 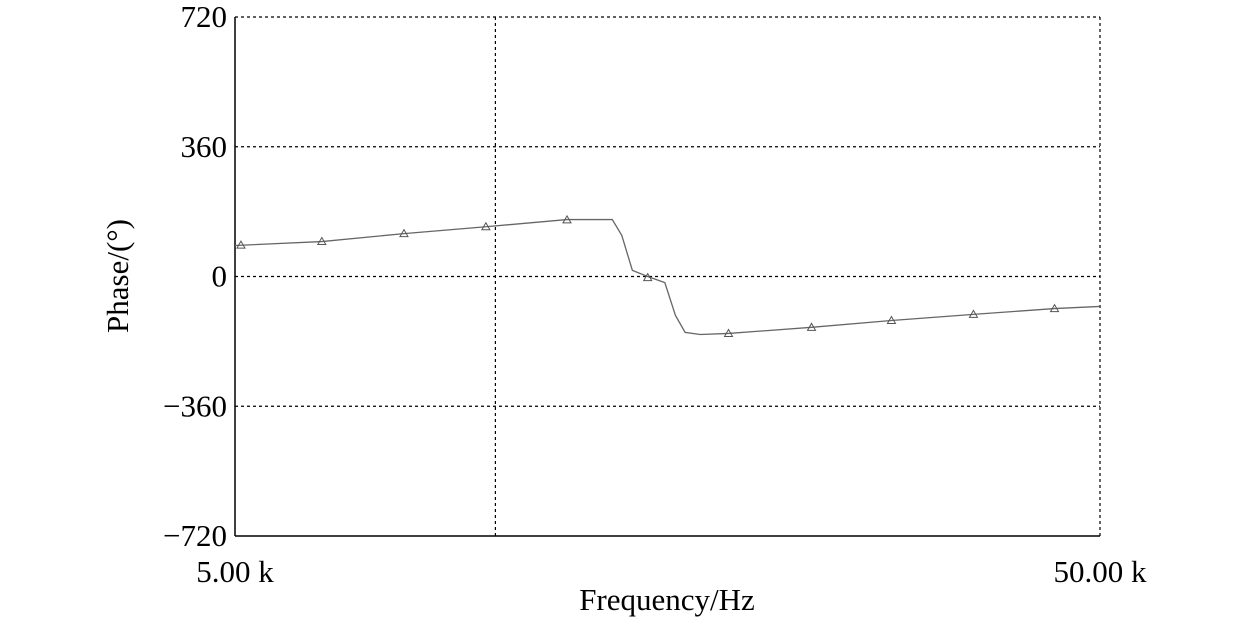 What do you see at coordinates (204, 17) in the screenshot?
I see `y-tick-label: 720` at bounding box center [204, 17].